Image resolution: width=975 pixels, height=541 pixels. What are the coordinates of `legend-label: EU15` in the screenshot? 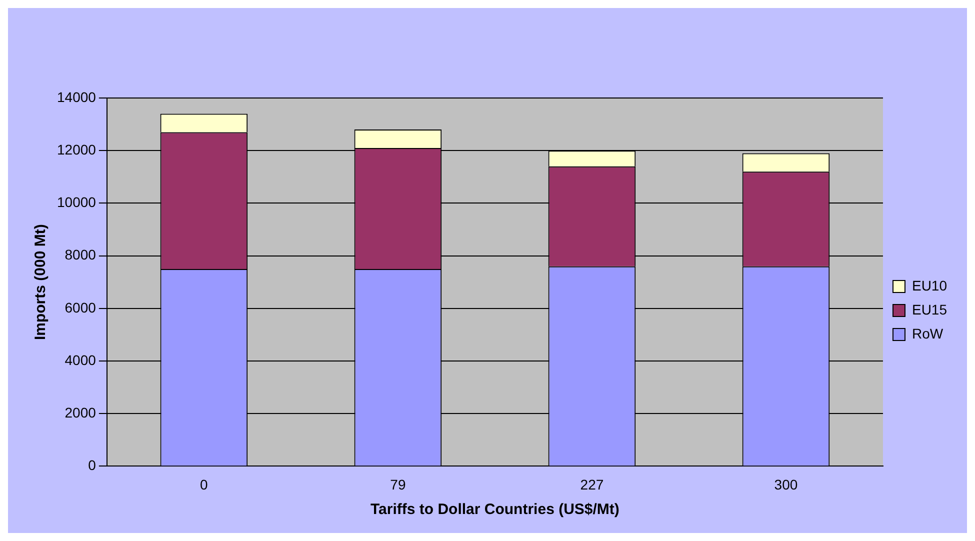 It's located at (930, 309).